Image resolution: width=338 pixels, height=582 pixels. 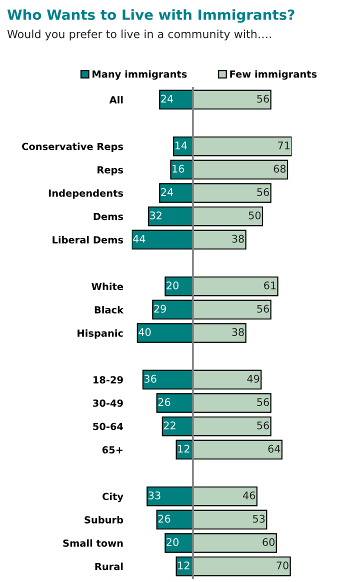 What do you see at coordinates (109, 216) in the screenshot?
I see `y-tick-label: Dems` at bounding box center [109, 216].